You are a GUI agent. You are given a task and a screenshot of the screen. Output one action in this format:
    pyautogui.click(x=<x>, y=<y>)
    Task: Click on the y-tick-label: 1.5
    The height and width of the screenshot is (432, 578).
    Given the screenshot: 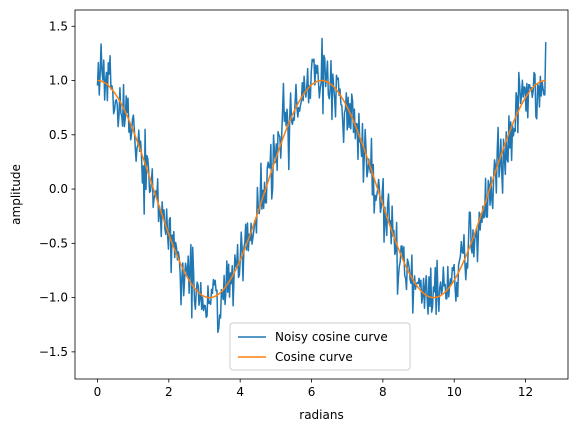 What is the action you would take?
    pyautogui.click(x=58, y=26)
    